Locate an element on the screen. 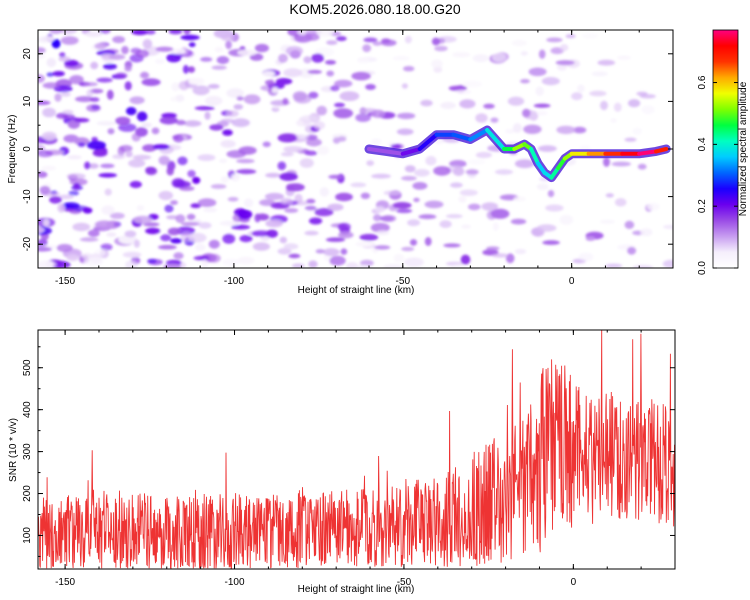  colorbar-tick-label: 0.6 is located at coordinates (702, 82).